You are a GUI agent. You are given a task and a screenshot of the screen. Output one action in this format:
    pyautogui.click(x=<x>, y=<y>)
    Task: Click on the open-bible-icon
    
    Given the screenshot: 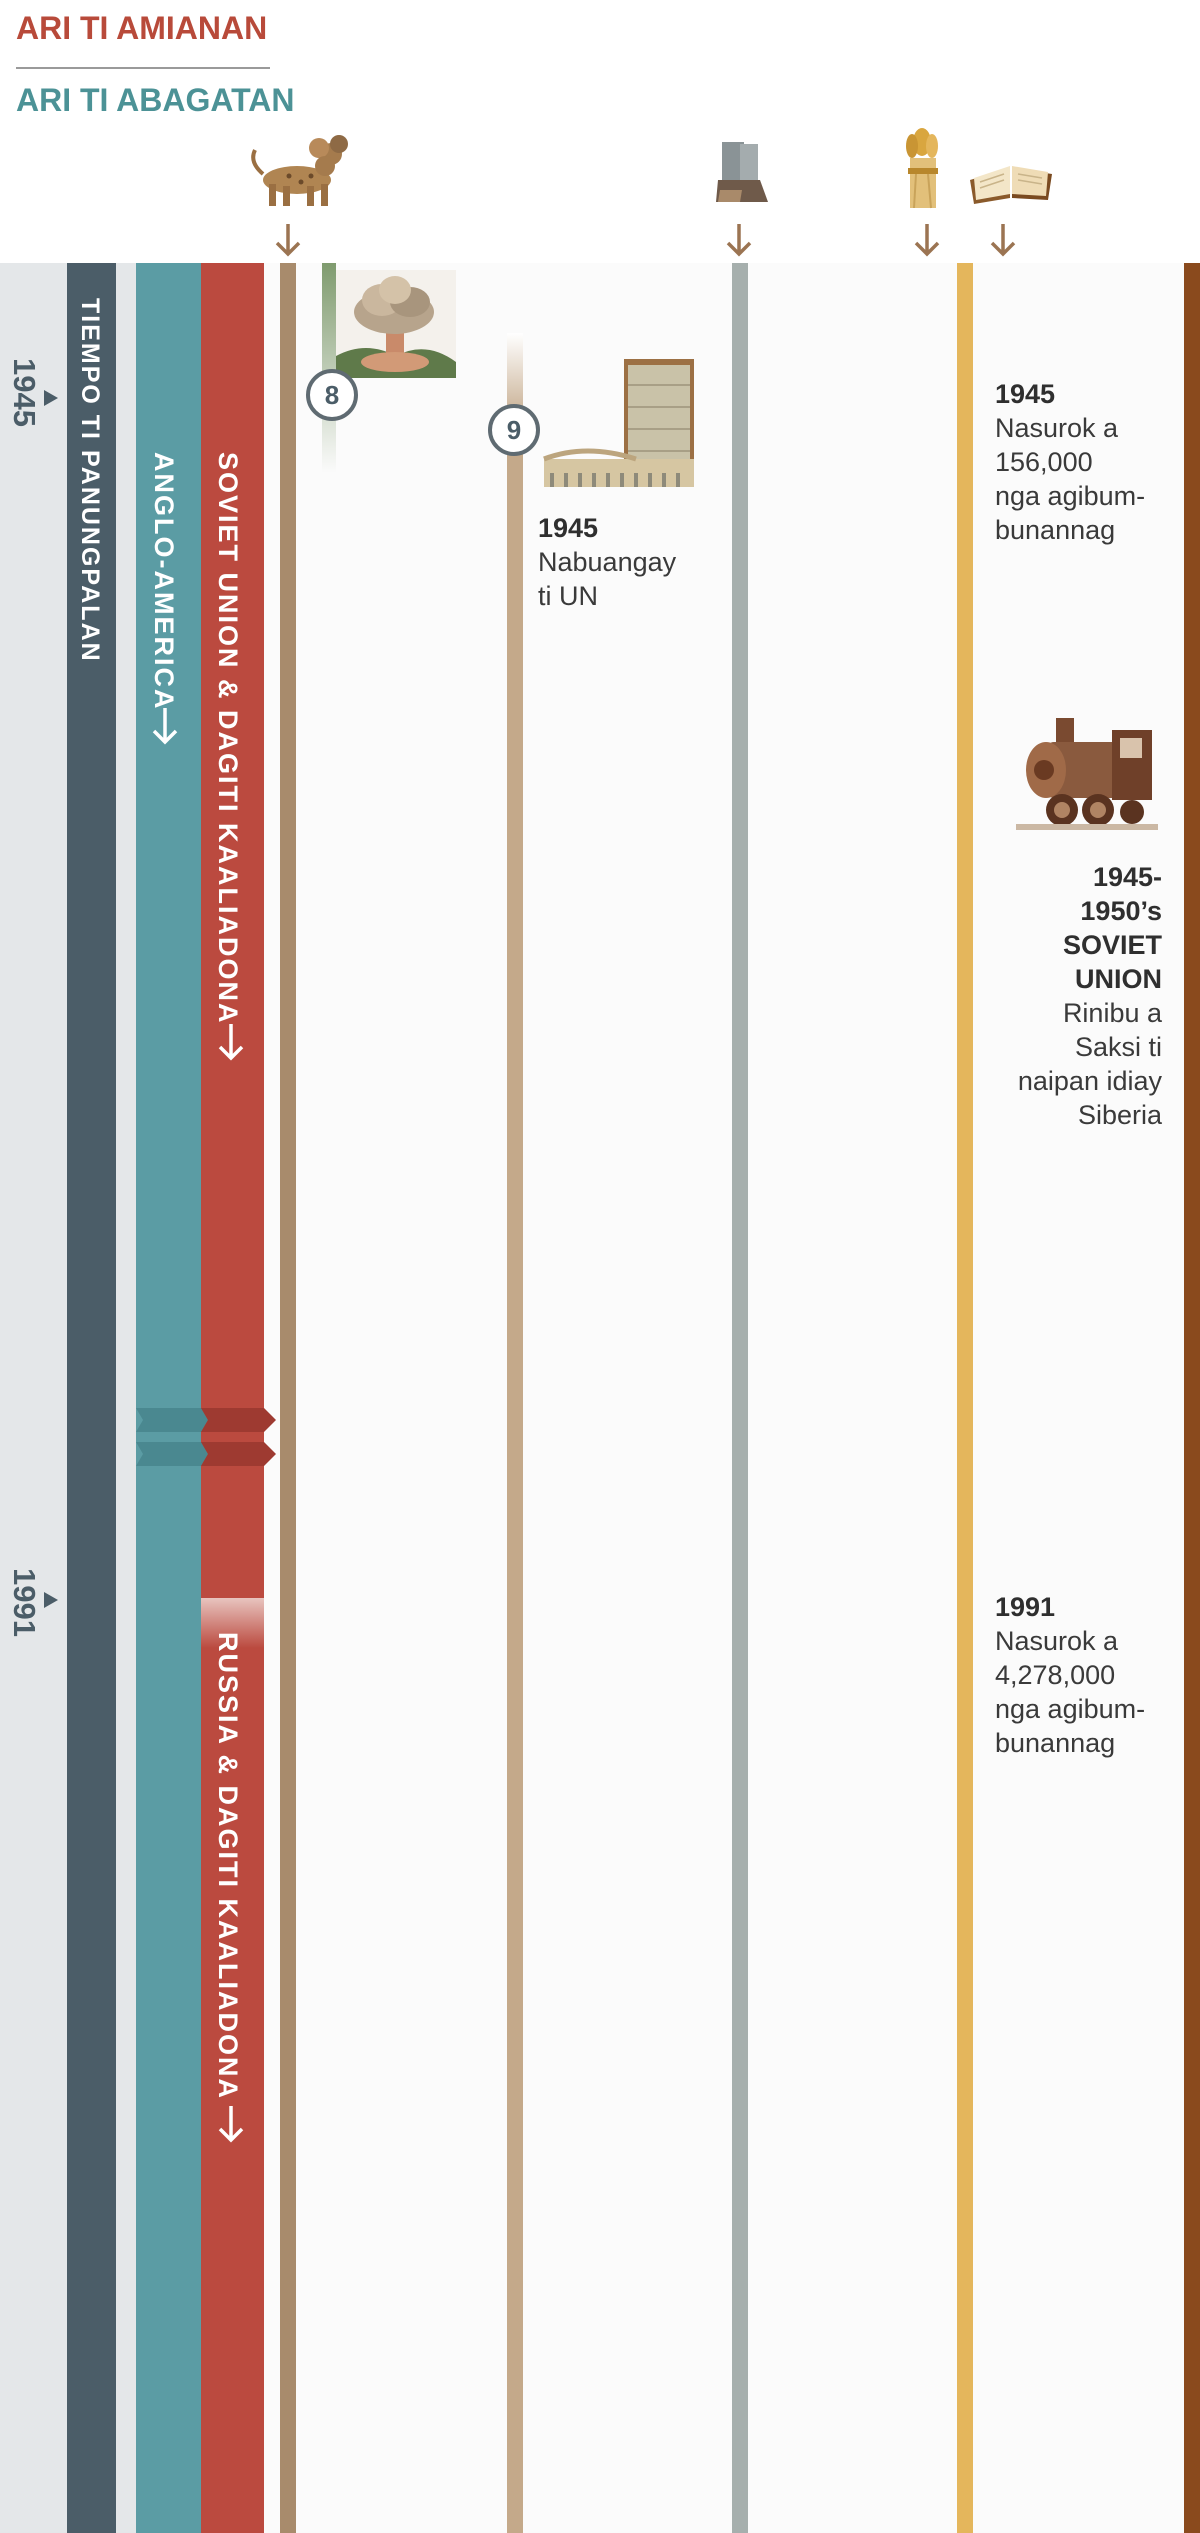 What is the action you would take?
    pyautogui.click(x=1011, y=185)
    